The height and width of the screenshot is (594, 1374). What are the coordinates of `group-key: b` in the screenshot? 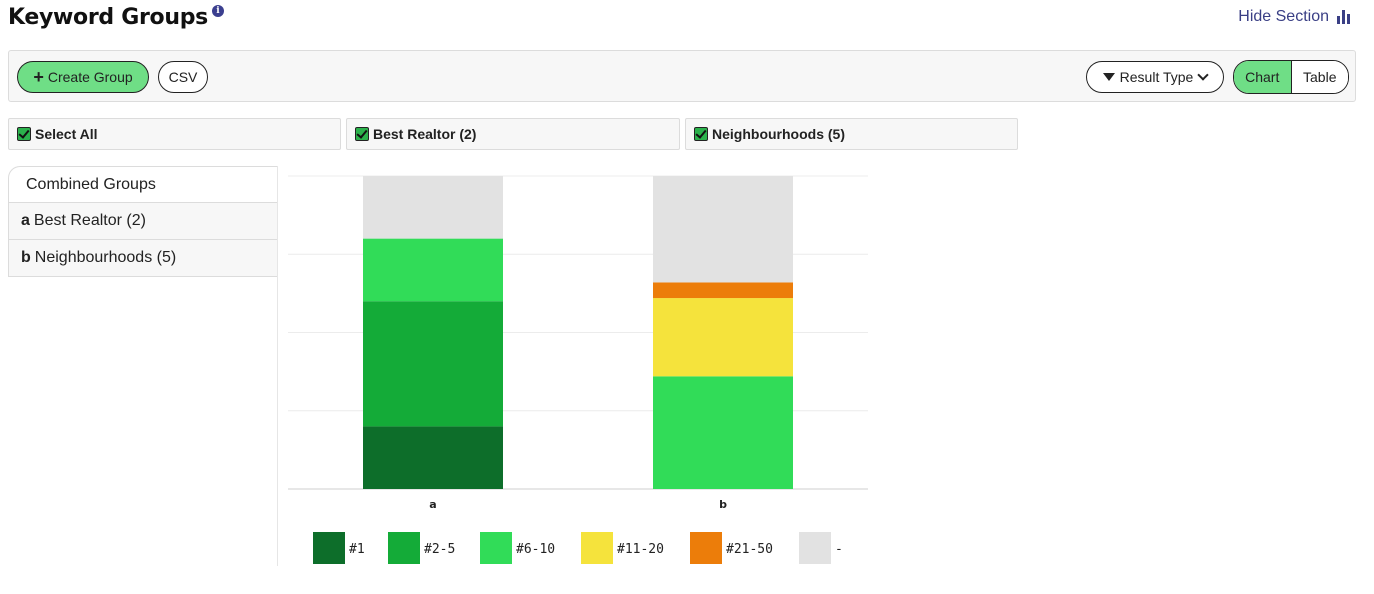 It's located at (26, 257).